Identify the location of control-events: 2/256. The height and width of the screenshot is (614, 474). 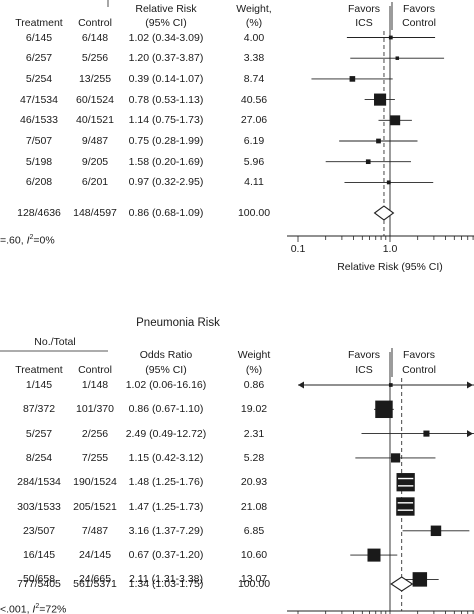
(95, 433).